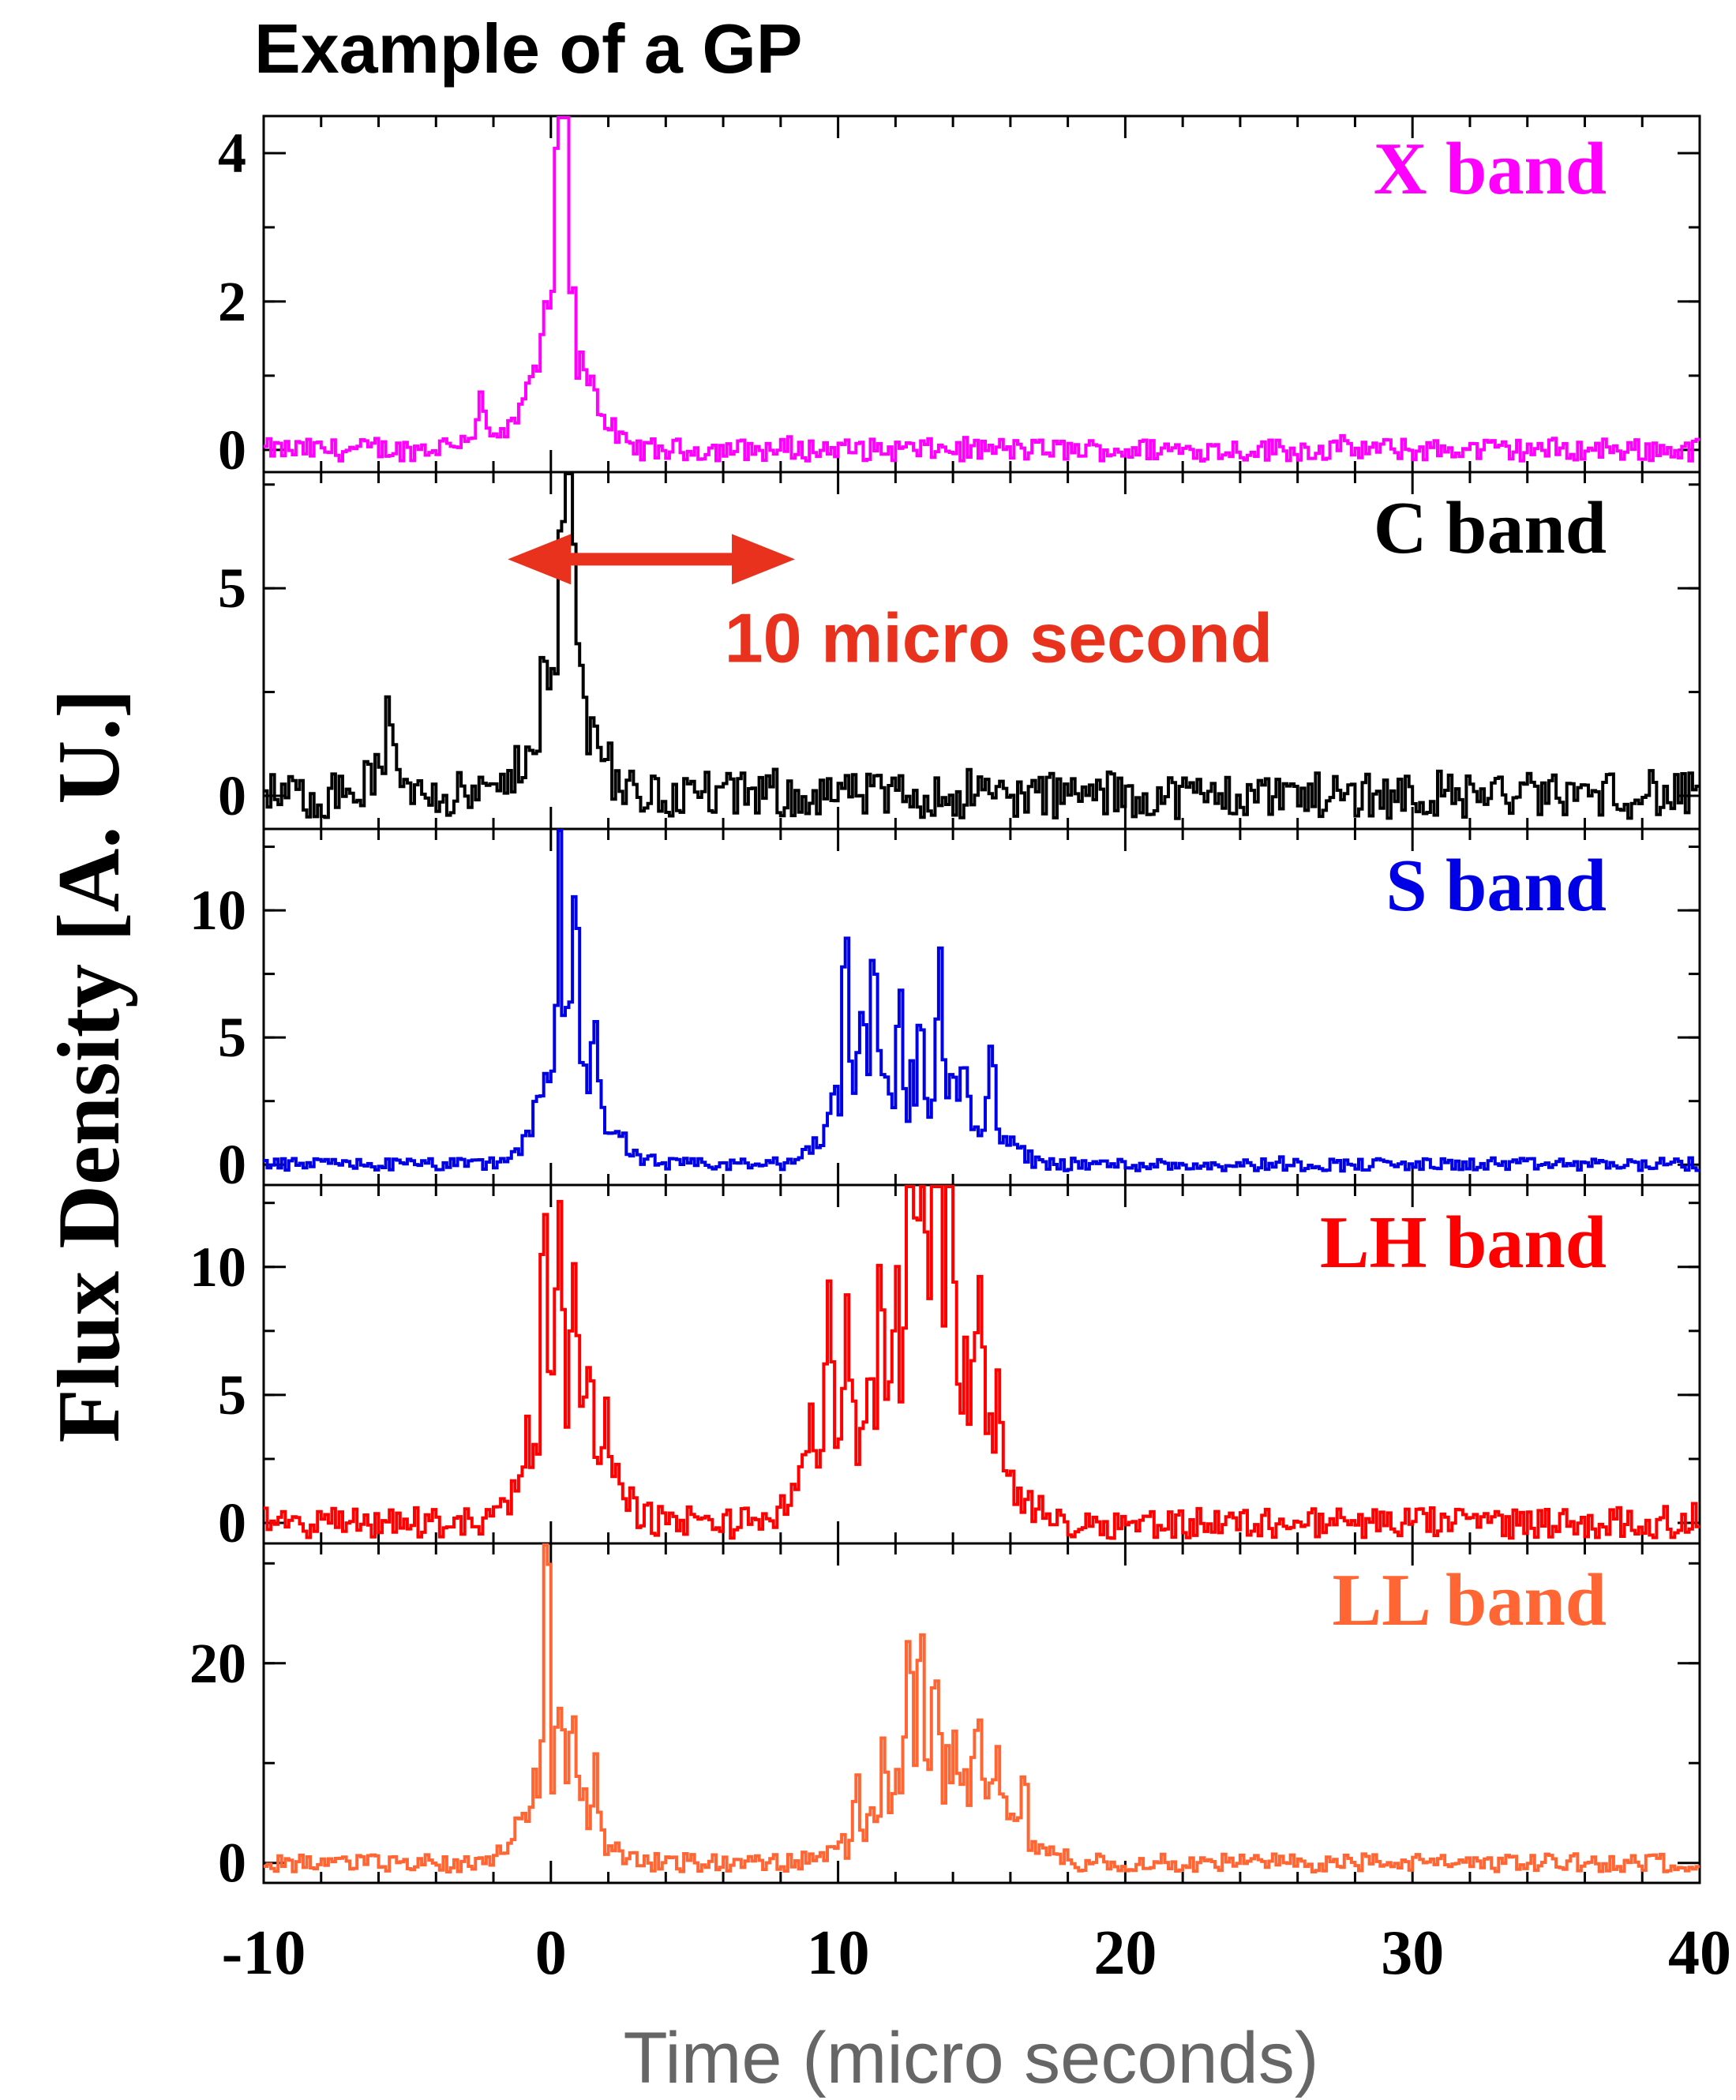 Image resolution: width=1736 pixels, height=2100 pixels. I want to click on y-tick-label: 20, so click(218, 1663).